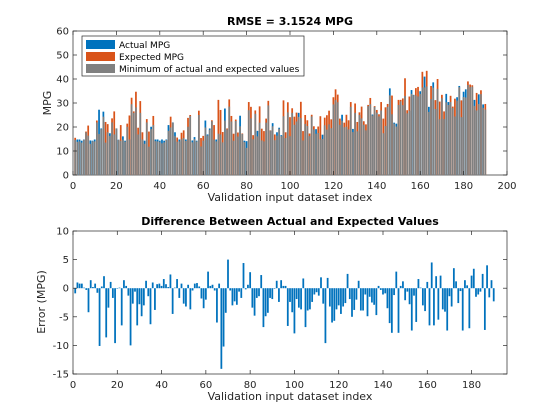  Describe the element at coordinates (193, 56) in the screenshot. I see `legend-box` at that location.